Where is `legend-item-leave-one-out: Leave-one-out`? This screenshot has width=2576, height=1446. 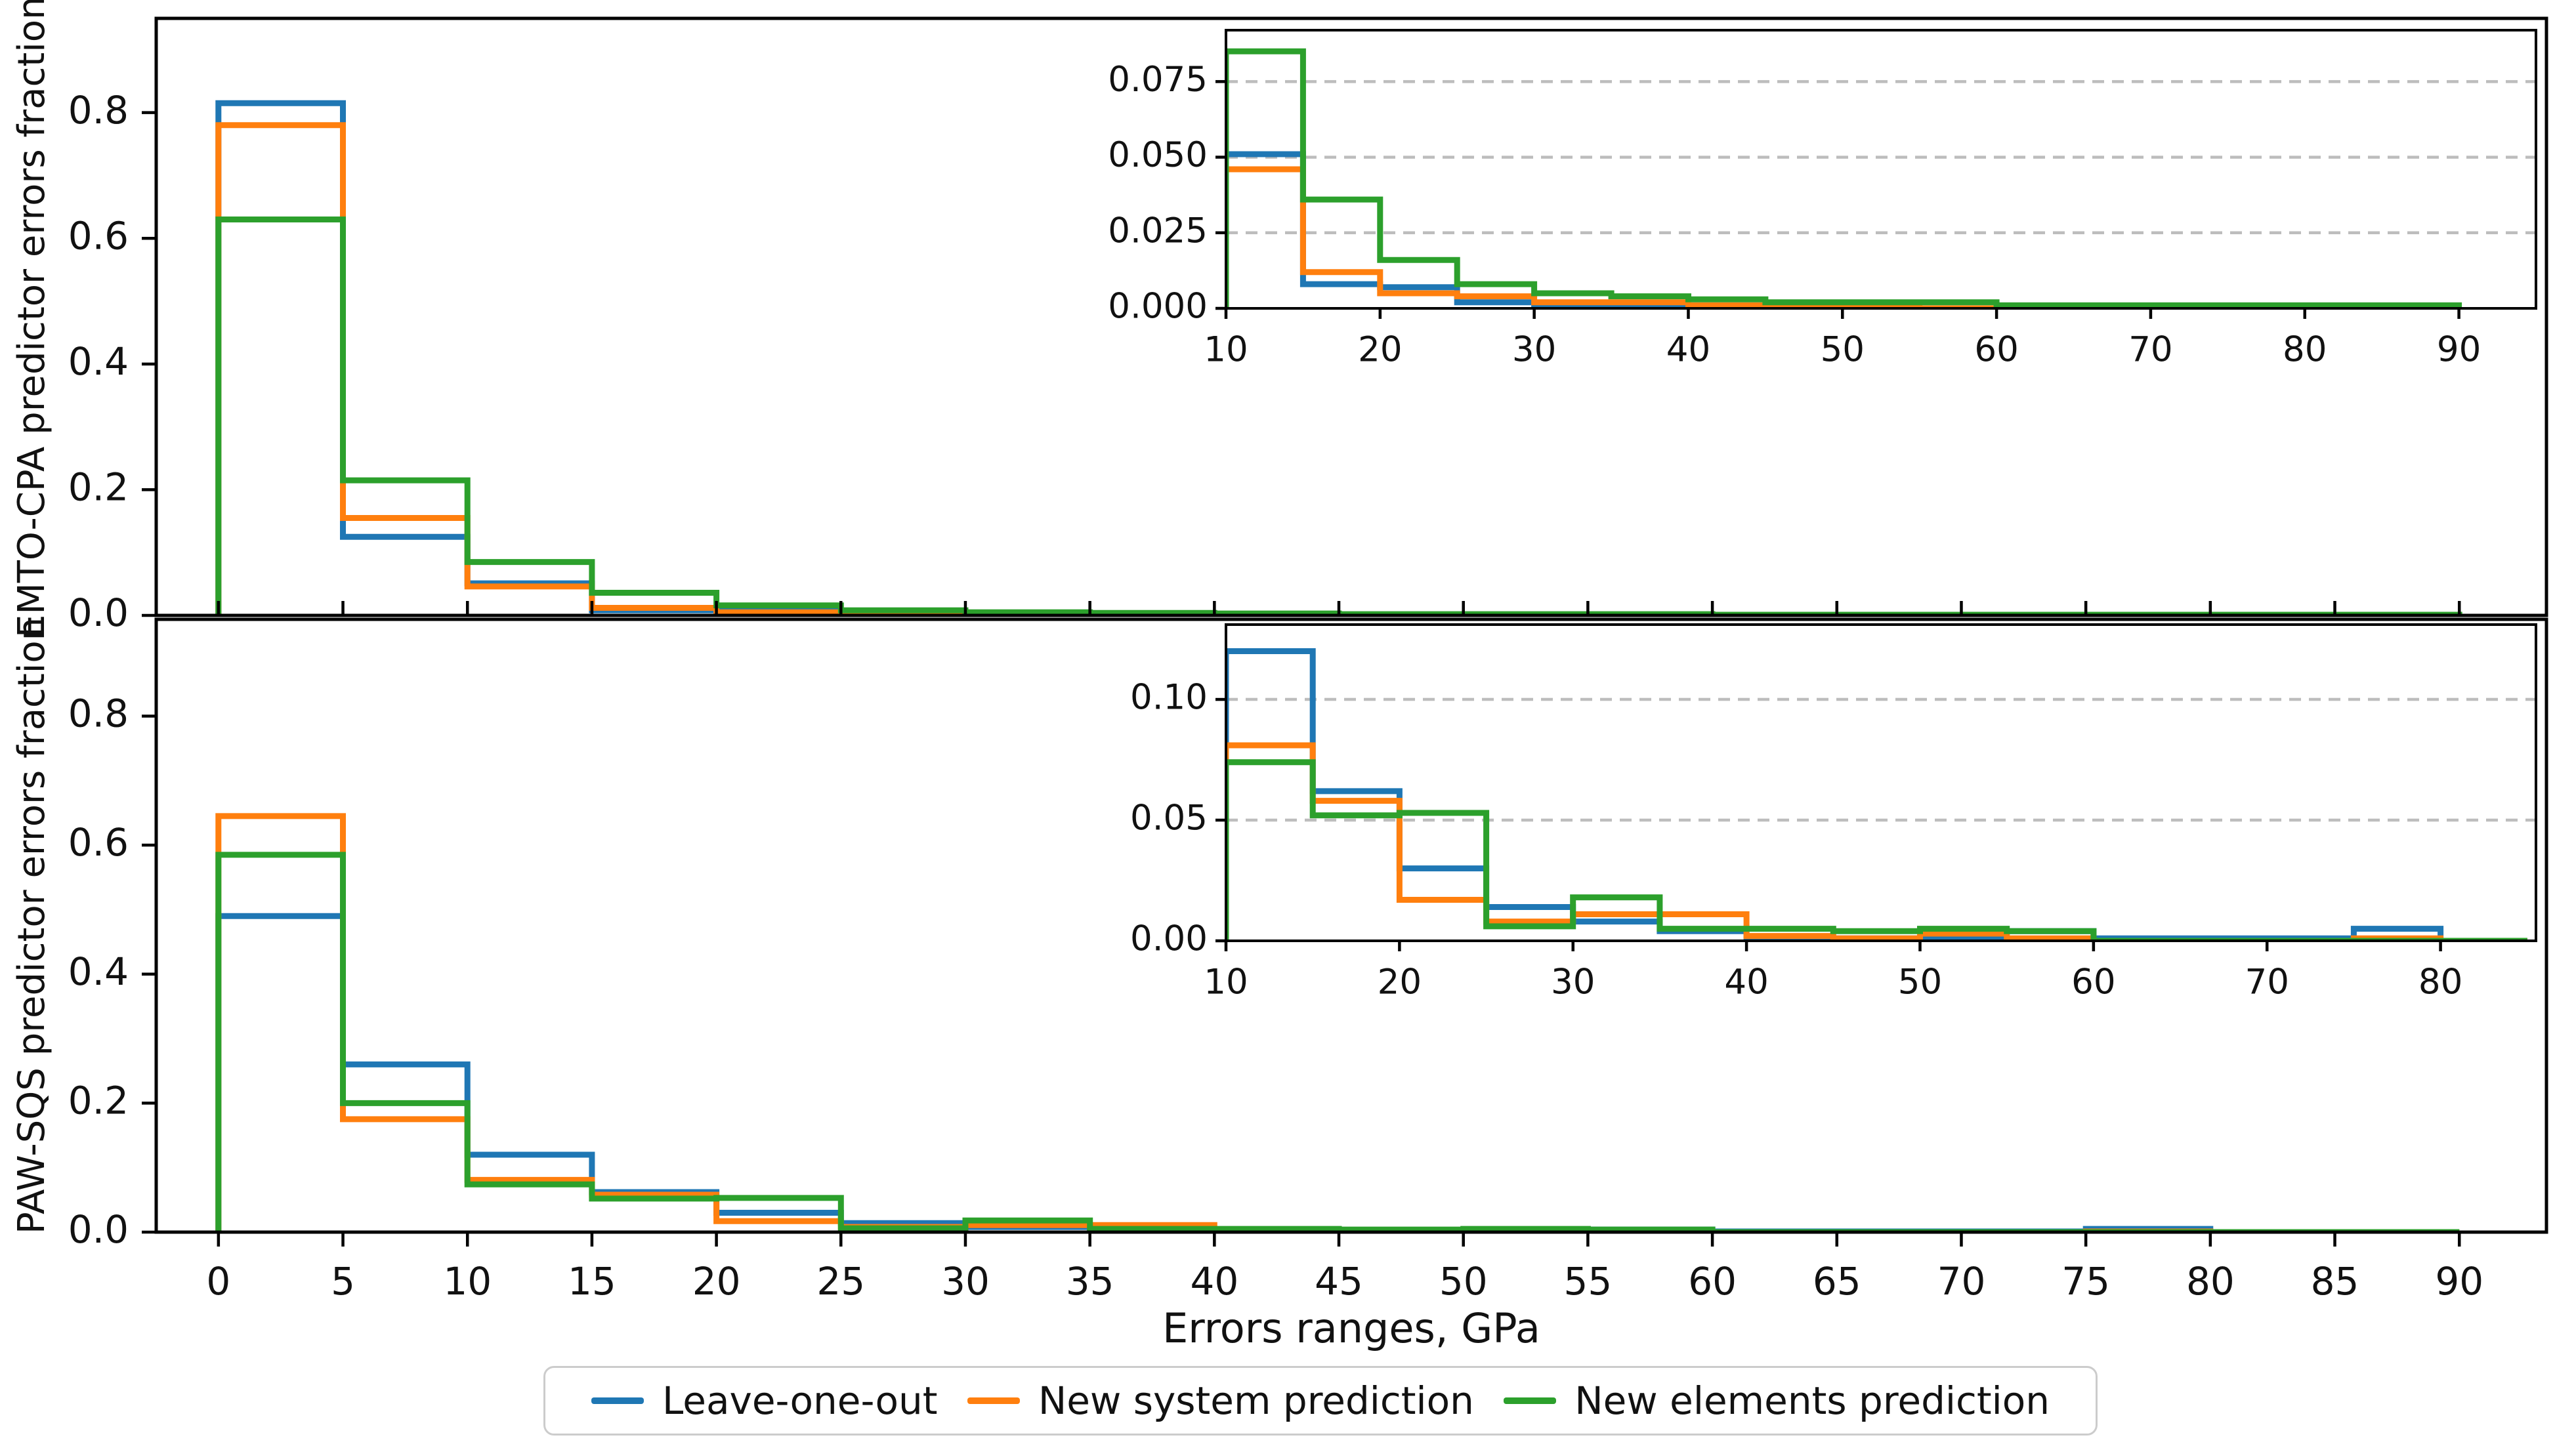
legend-item-leave-one-out: Leave-one-out is located at coordinates (764, 1400).